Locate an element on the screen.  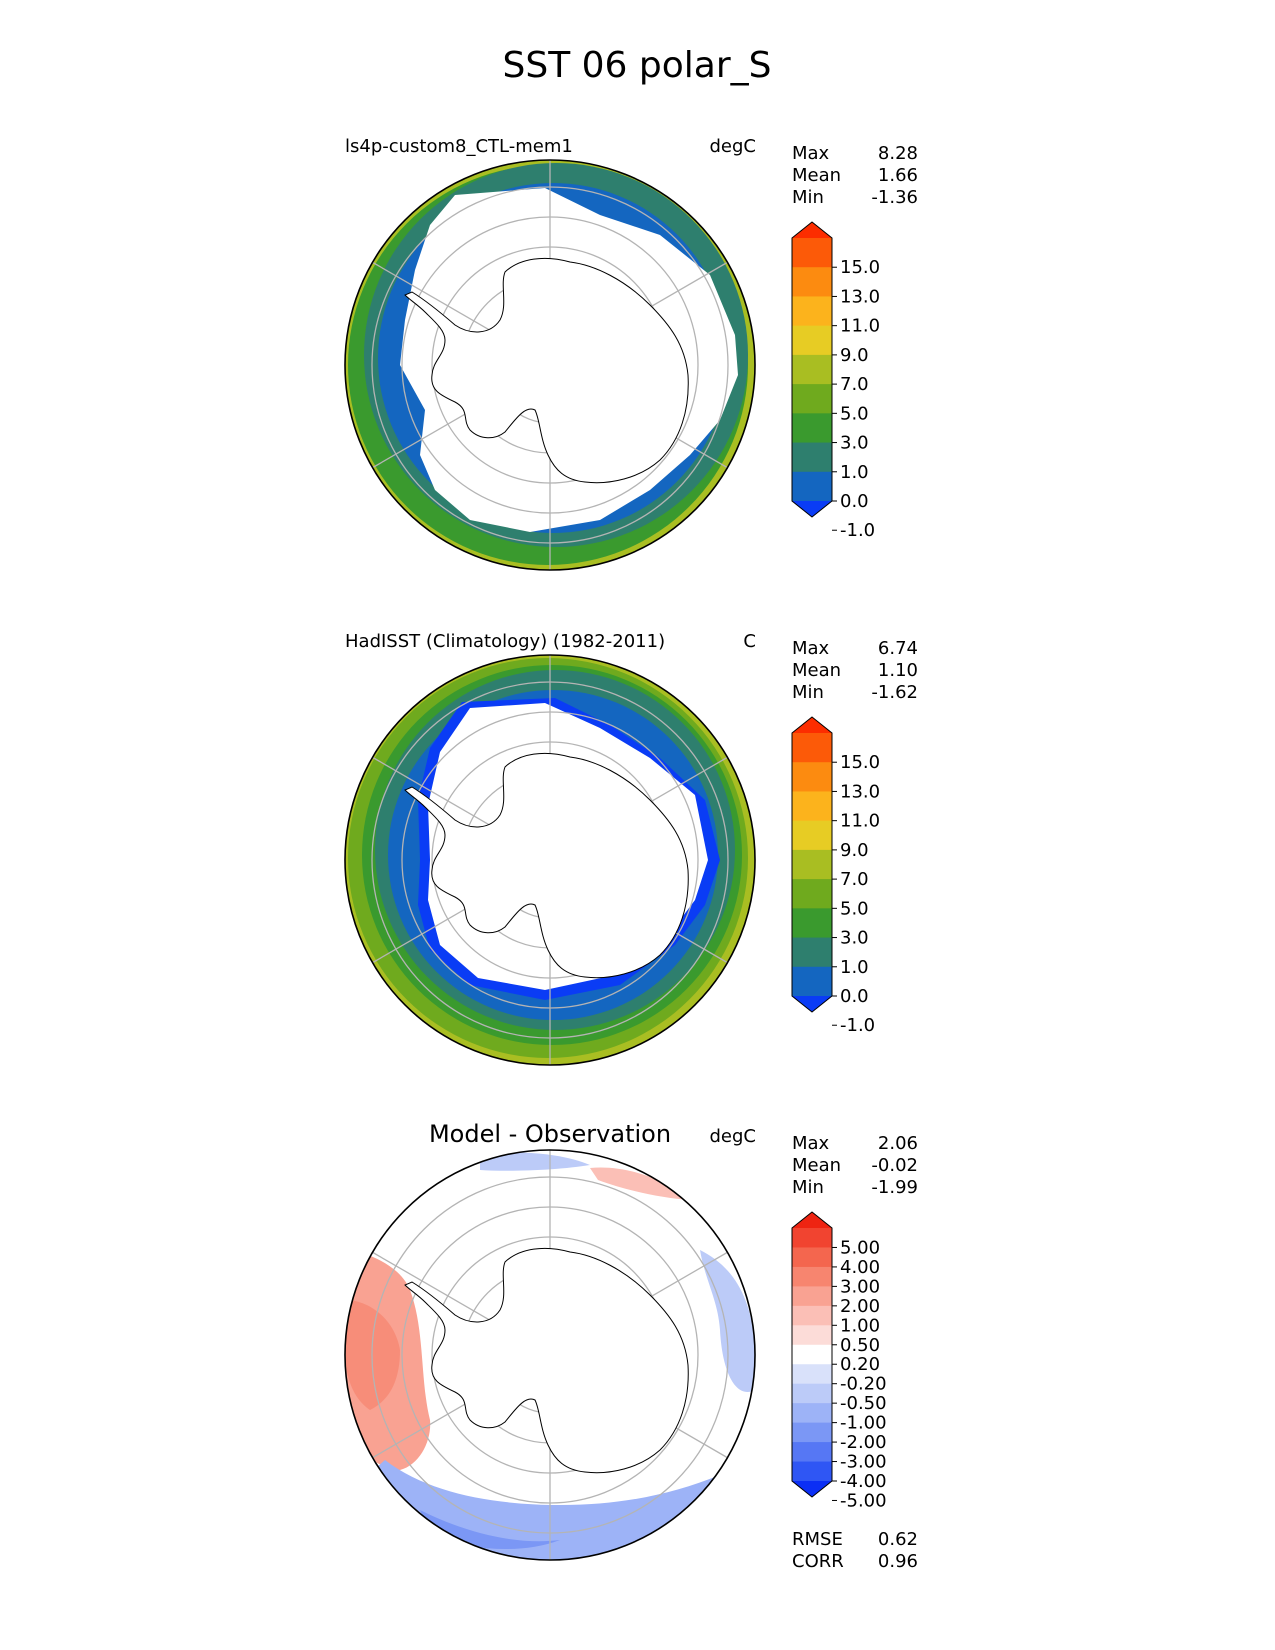
colorbar-tick-label: -1.00 is located at coordinates (863, 1423).